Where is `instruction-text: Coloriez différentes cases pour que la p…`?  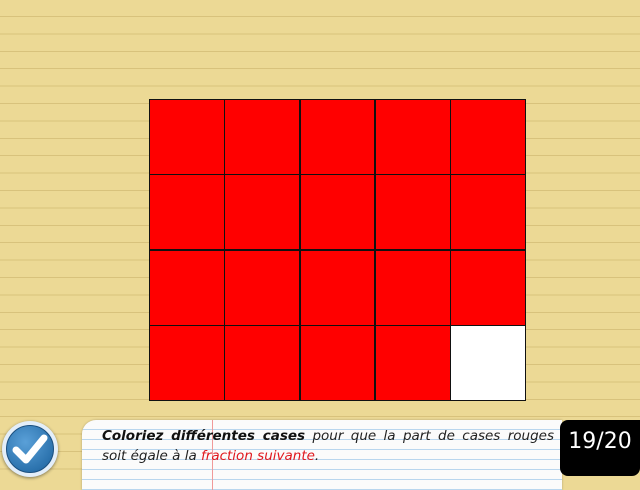
instruction-text: Coloriez différentes cases pour que la p… is located at coordinates (328, 446).